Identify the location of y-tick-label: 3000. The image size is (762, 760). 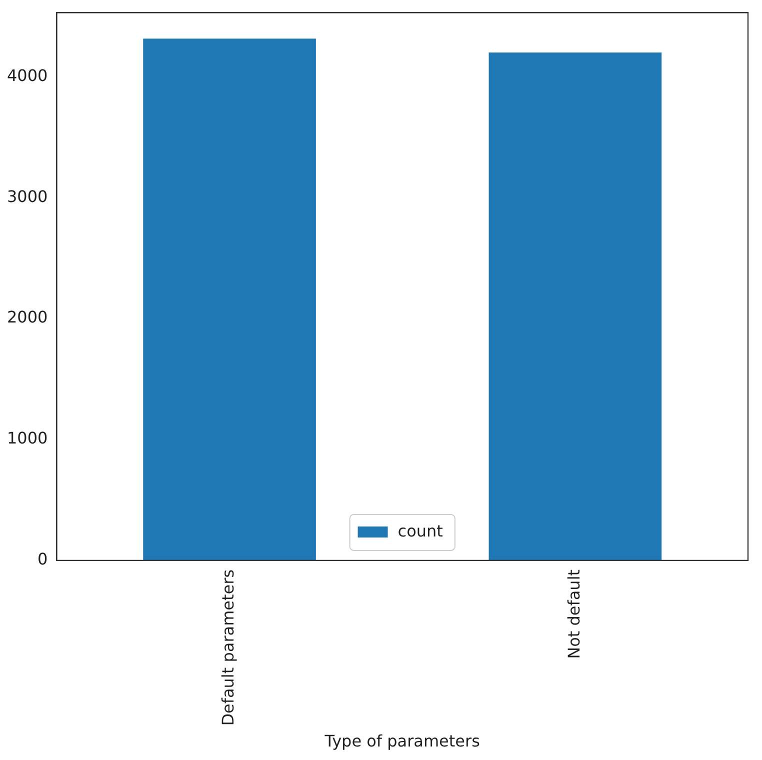
(27, 196).